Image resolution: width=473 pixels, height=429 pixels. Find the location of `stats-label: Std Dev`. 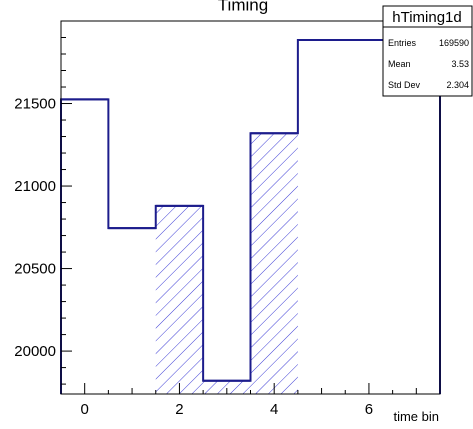

stats-label: Std Dev is located at coordinates (404, 85).